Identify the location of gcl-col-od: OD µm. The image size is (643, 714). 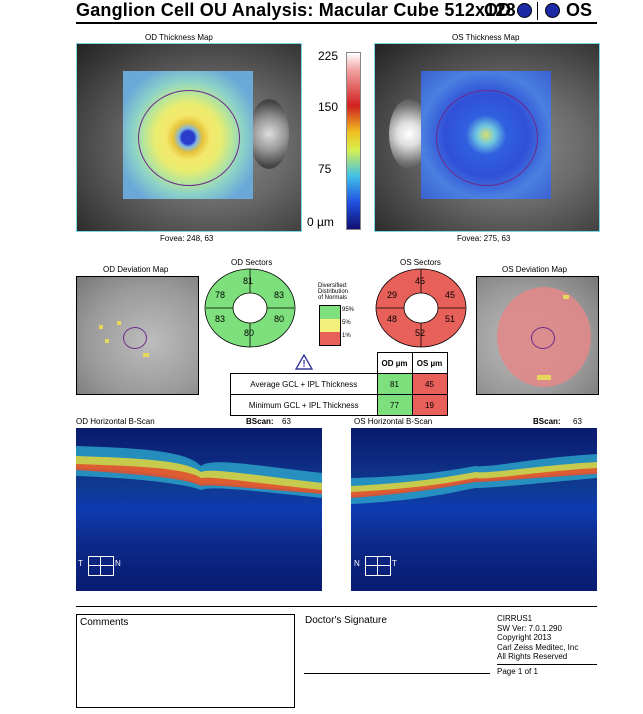
(394, 363).